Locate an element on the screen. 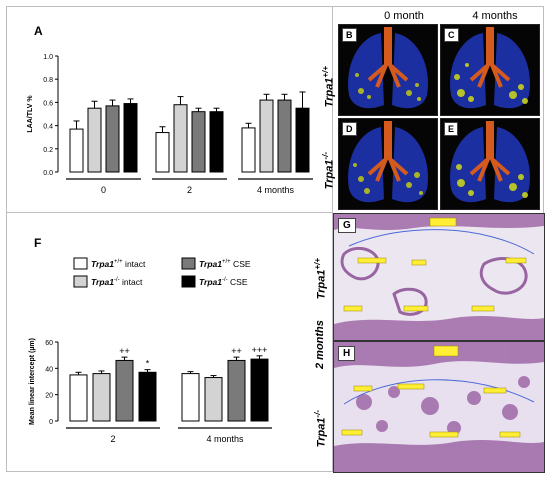 This screenshot has height=477, width=550. y-tick-label: 20 is located at coordinates (49, 396).